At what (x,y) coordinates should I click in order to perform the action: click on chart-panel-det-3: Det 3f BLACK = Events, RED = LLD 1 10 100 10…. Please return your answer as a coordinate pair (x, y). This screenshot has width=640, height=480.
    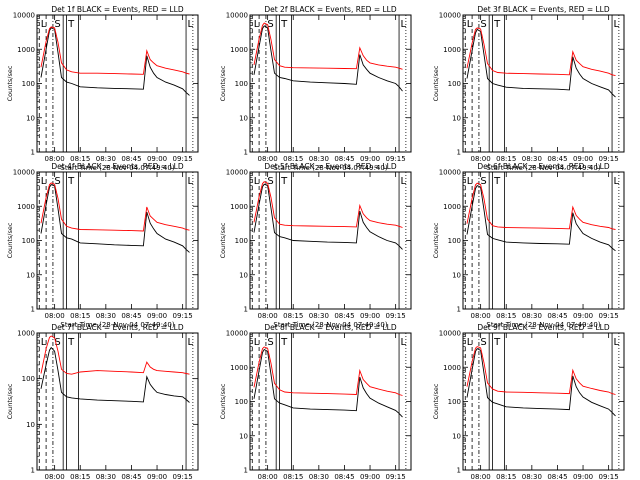
    Looking at the image, I should click on (528, 88).